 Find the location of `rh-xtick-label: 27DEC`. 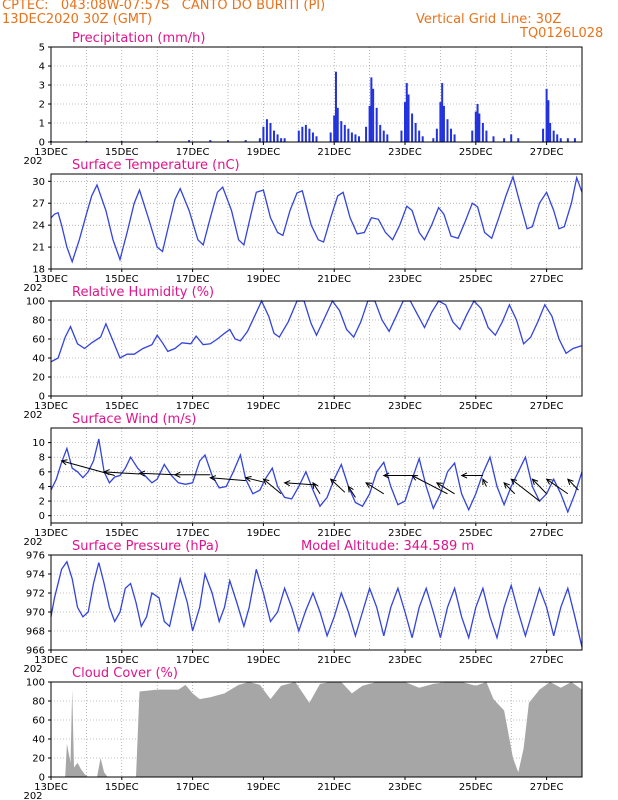

rh-xtick-label: 27DEC is located at coordinates (547, 406).